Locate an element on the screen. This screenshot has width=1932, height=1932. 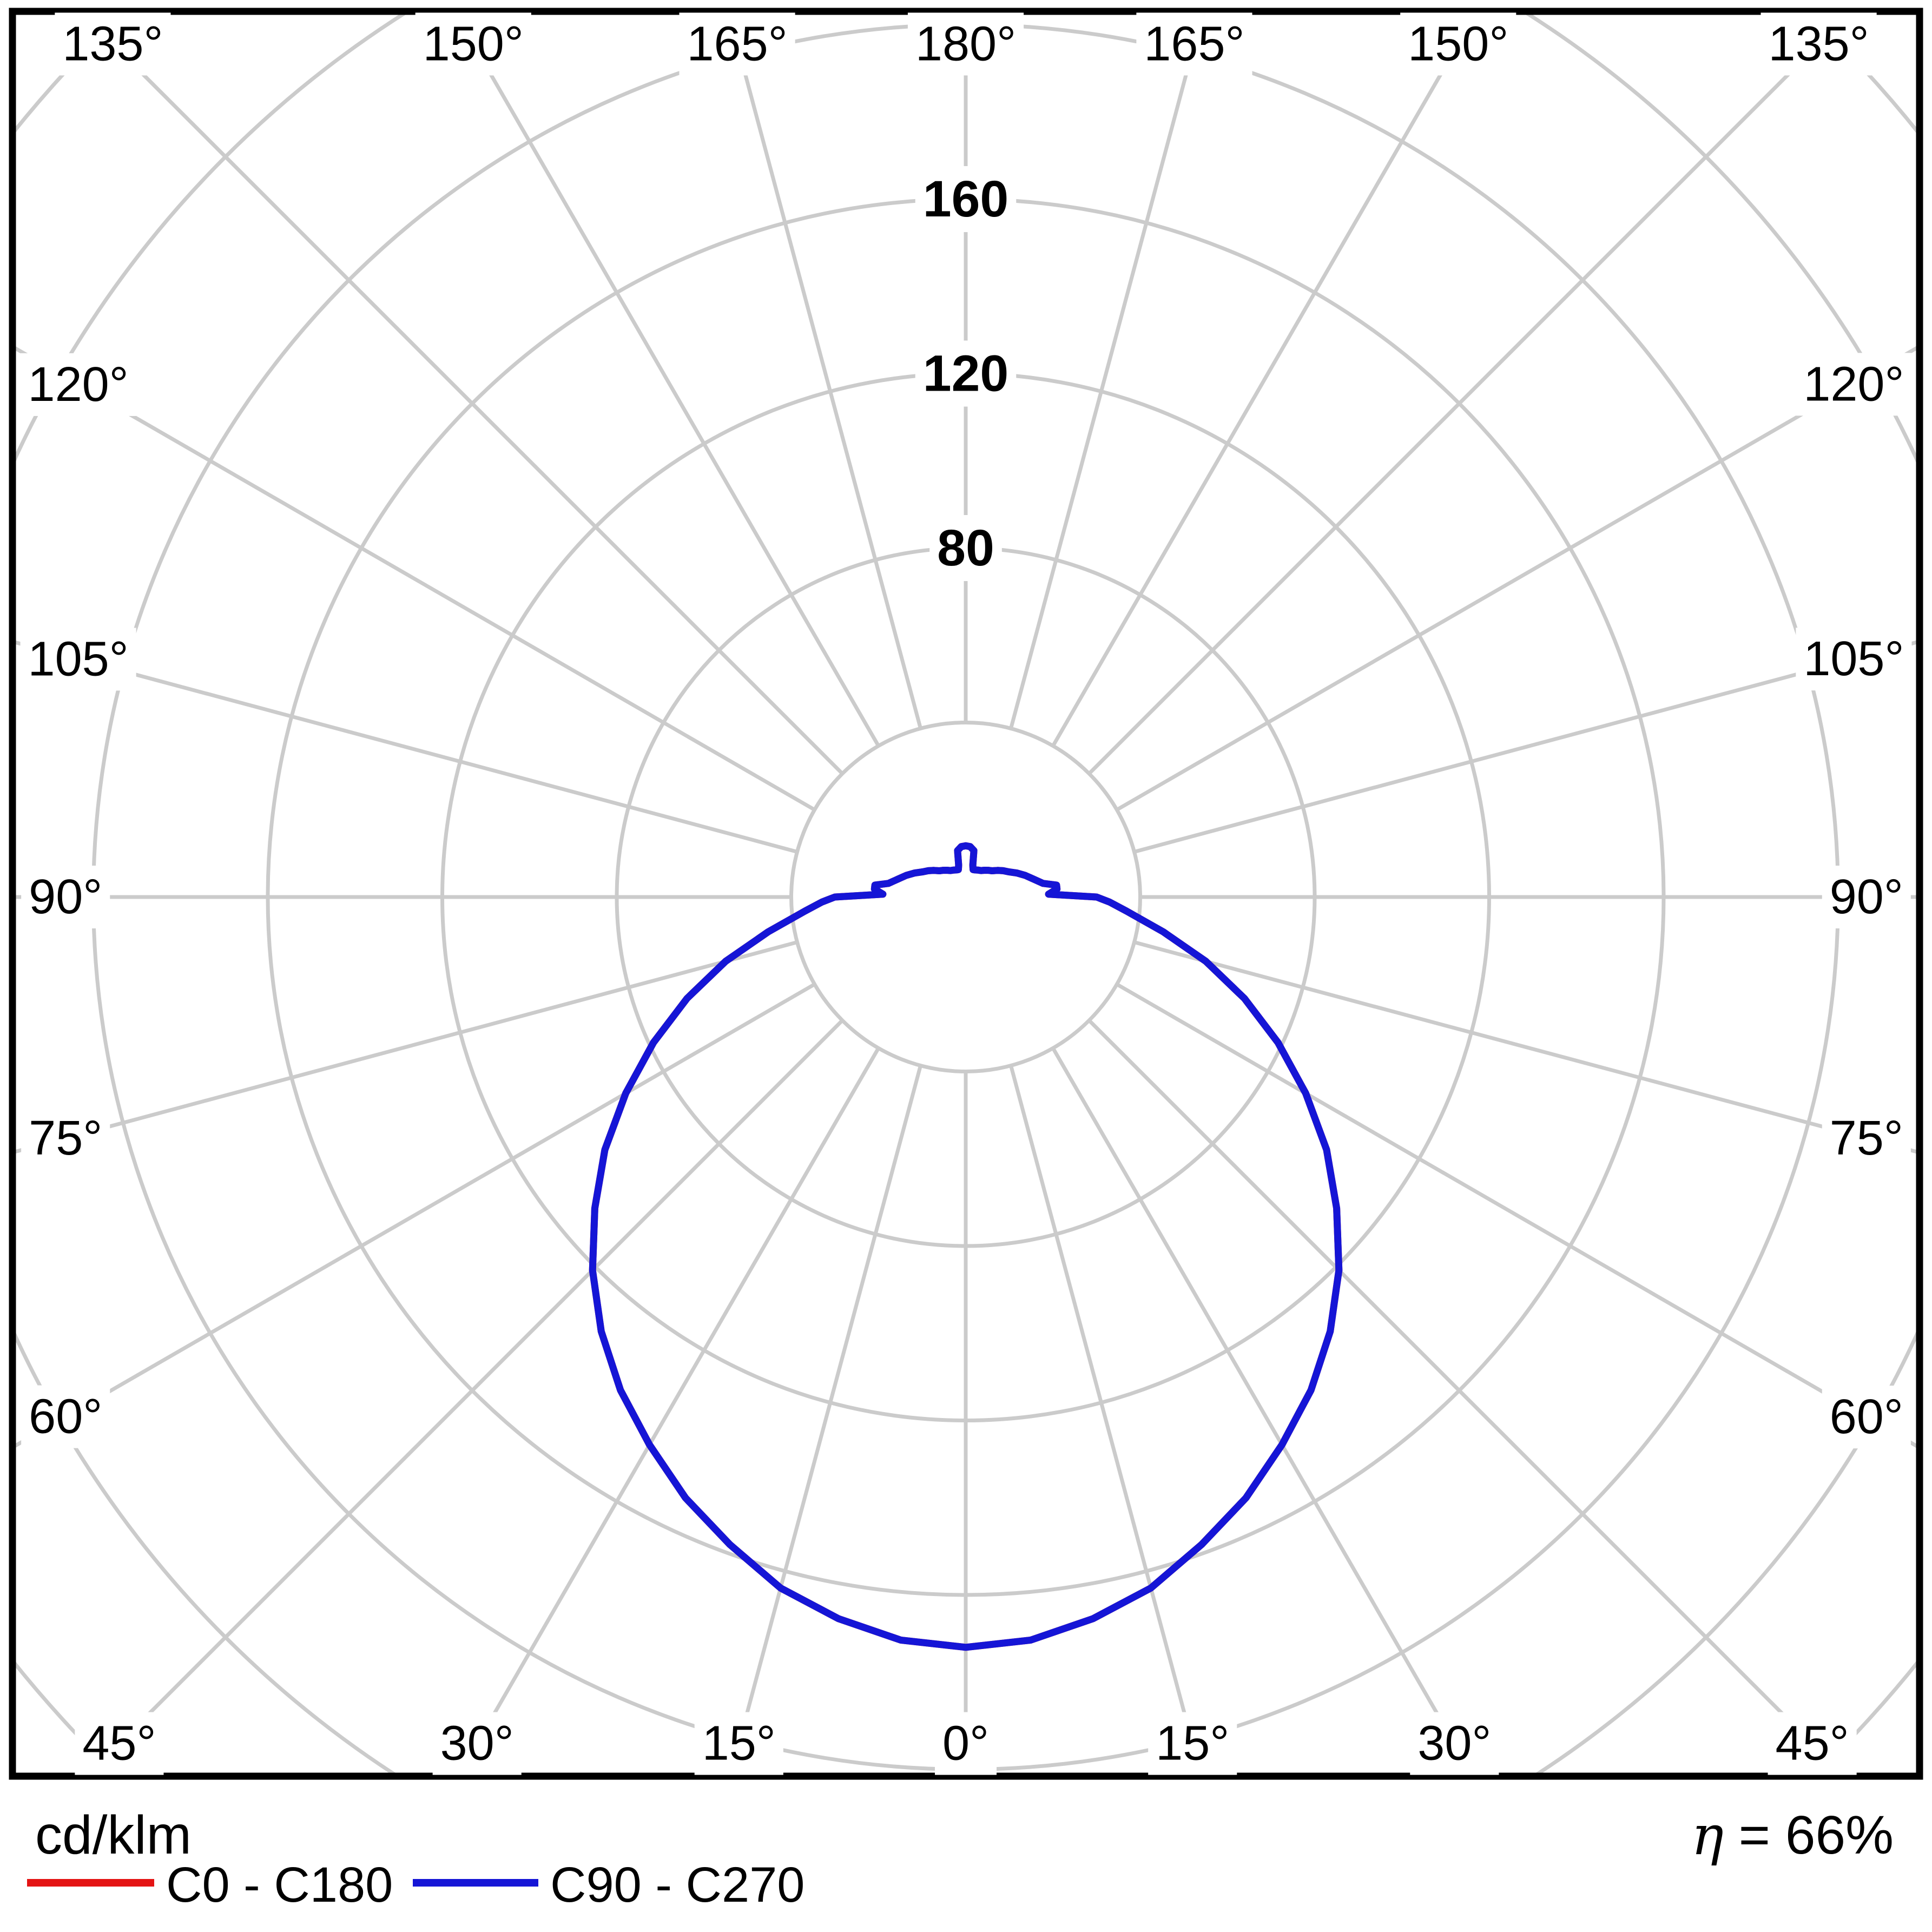
angle-label-105-left: 105° is located at coordinates (79, 659).